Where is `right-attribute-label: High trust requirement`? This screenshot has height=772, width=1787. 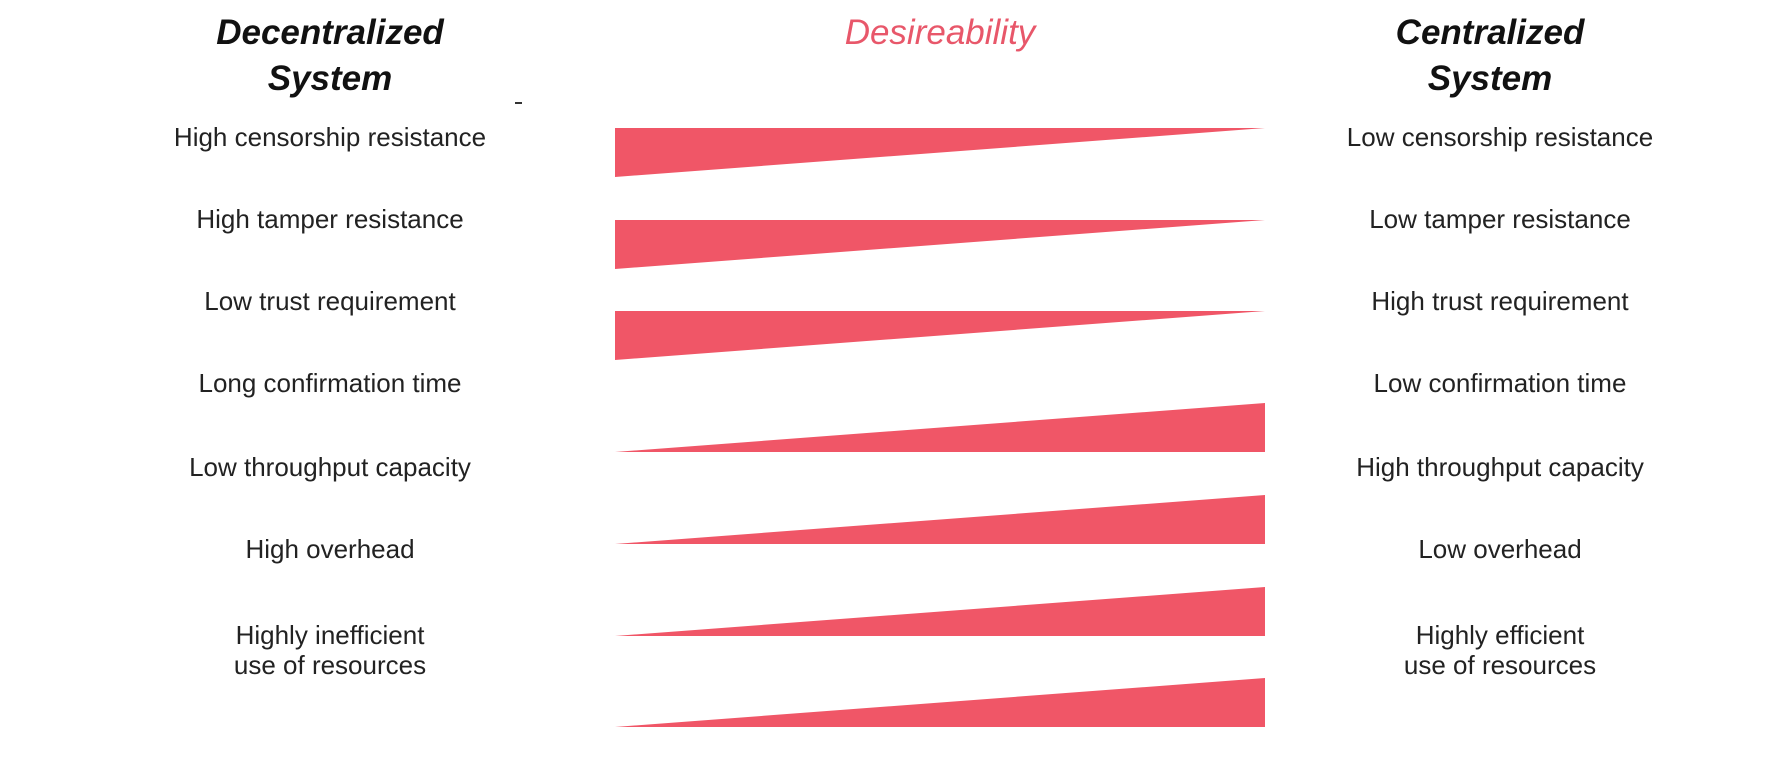
right-attribute-label: High trust requirement is located at coordinates (1500, 301).